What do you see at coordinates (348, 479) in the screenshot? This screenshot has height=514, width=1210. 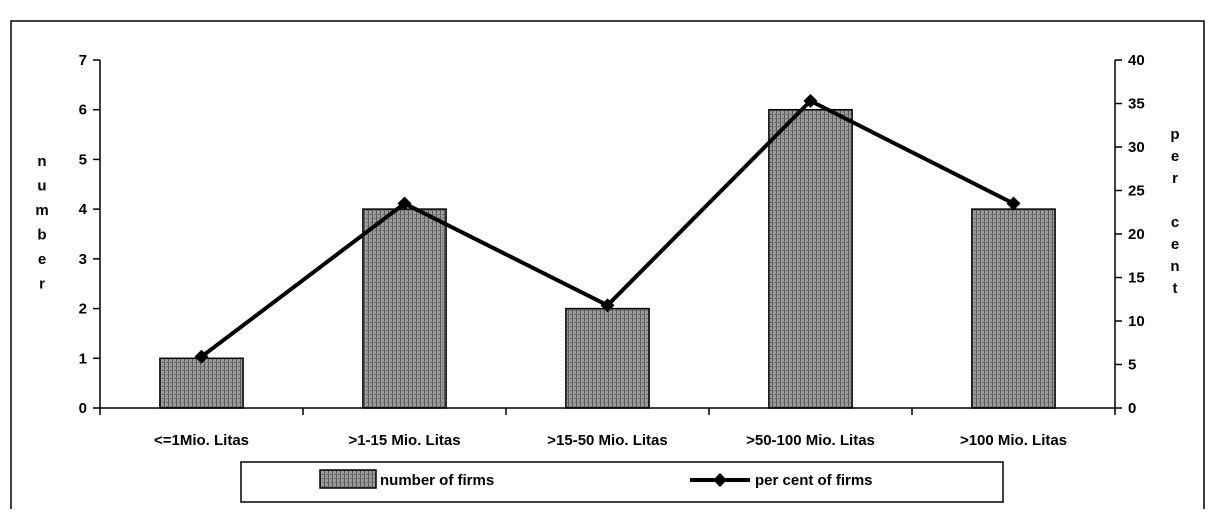 I see `legend-bar-swatch` at bounding box center [348, 479].